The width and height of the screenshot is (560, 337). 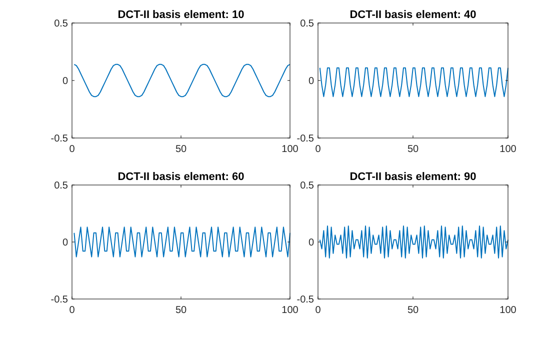 I want to click on chart-title: DCT-II basis element: 40, so click(x=413, y=15).